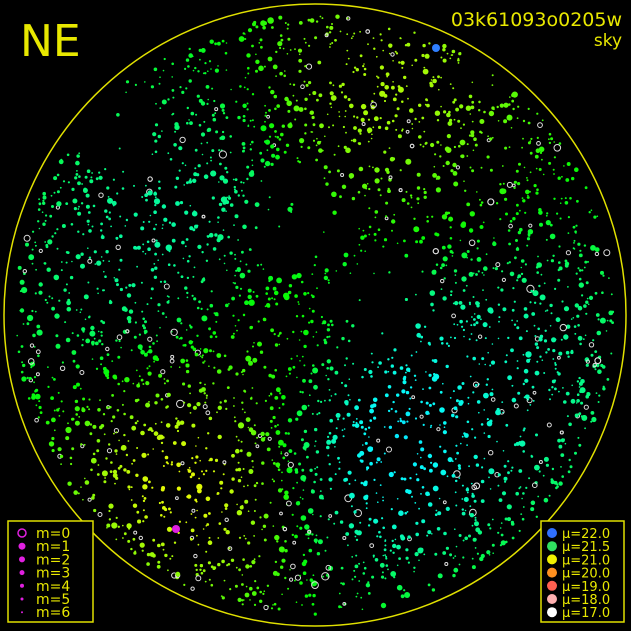 This screenshot has height=631, width=631. Describe the element at coordinates (586, 534) in the screenshot. I see `brightness-label: μ=22.0` at that location.